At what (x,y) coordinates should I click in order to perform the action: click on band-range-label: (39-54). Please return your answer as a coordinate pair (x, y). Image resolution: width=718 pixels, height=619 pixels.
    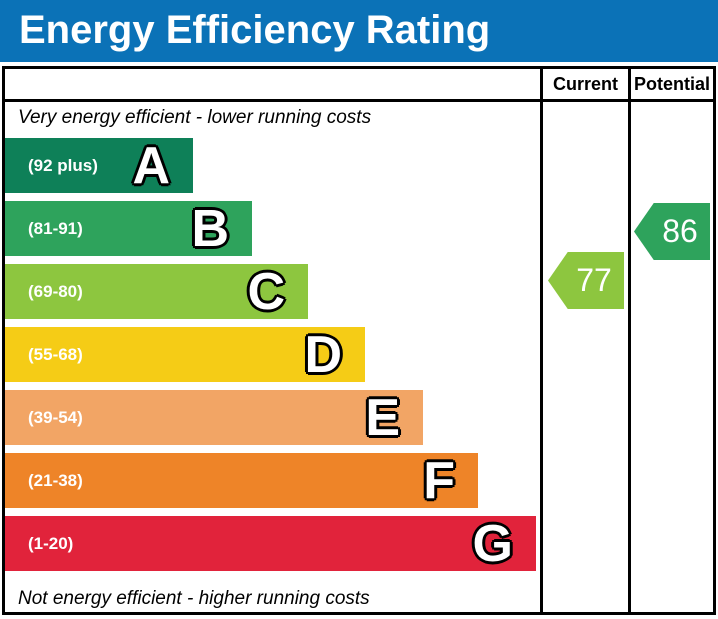
    Looking at the image, I should click on (55, 417).